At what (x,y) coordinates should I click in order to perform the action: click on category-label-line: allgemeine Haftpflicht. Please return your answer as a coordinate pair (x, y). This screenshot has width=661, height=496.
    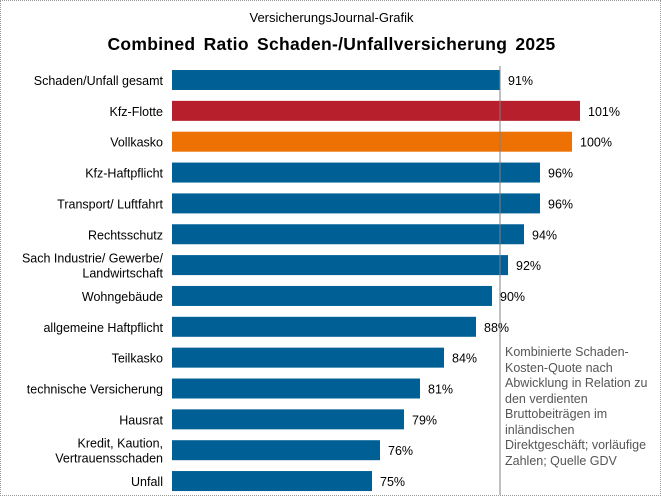
    Looking at the image, I should click on (103, 328).